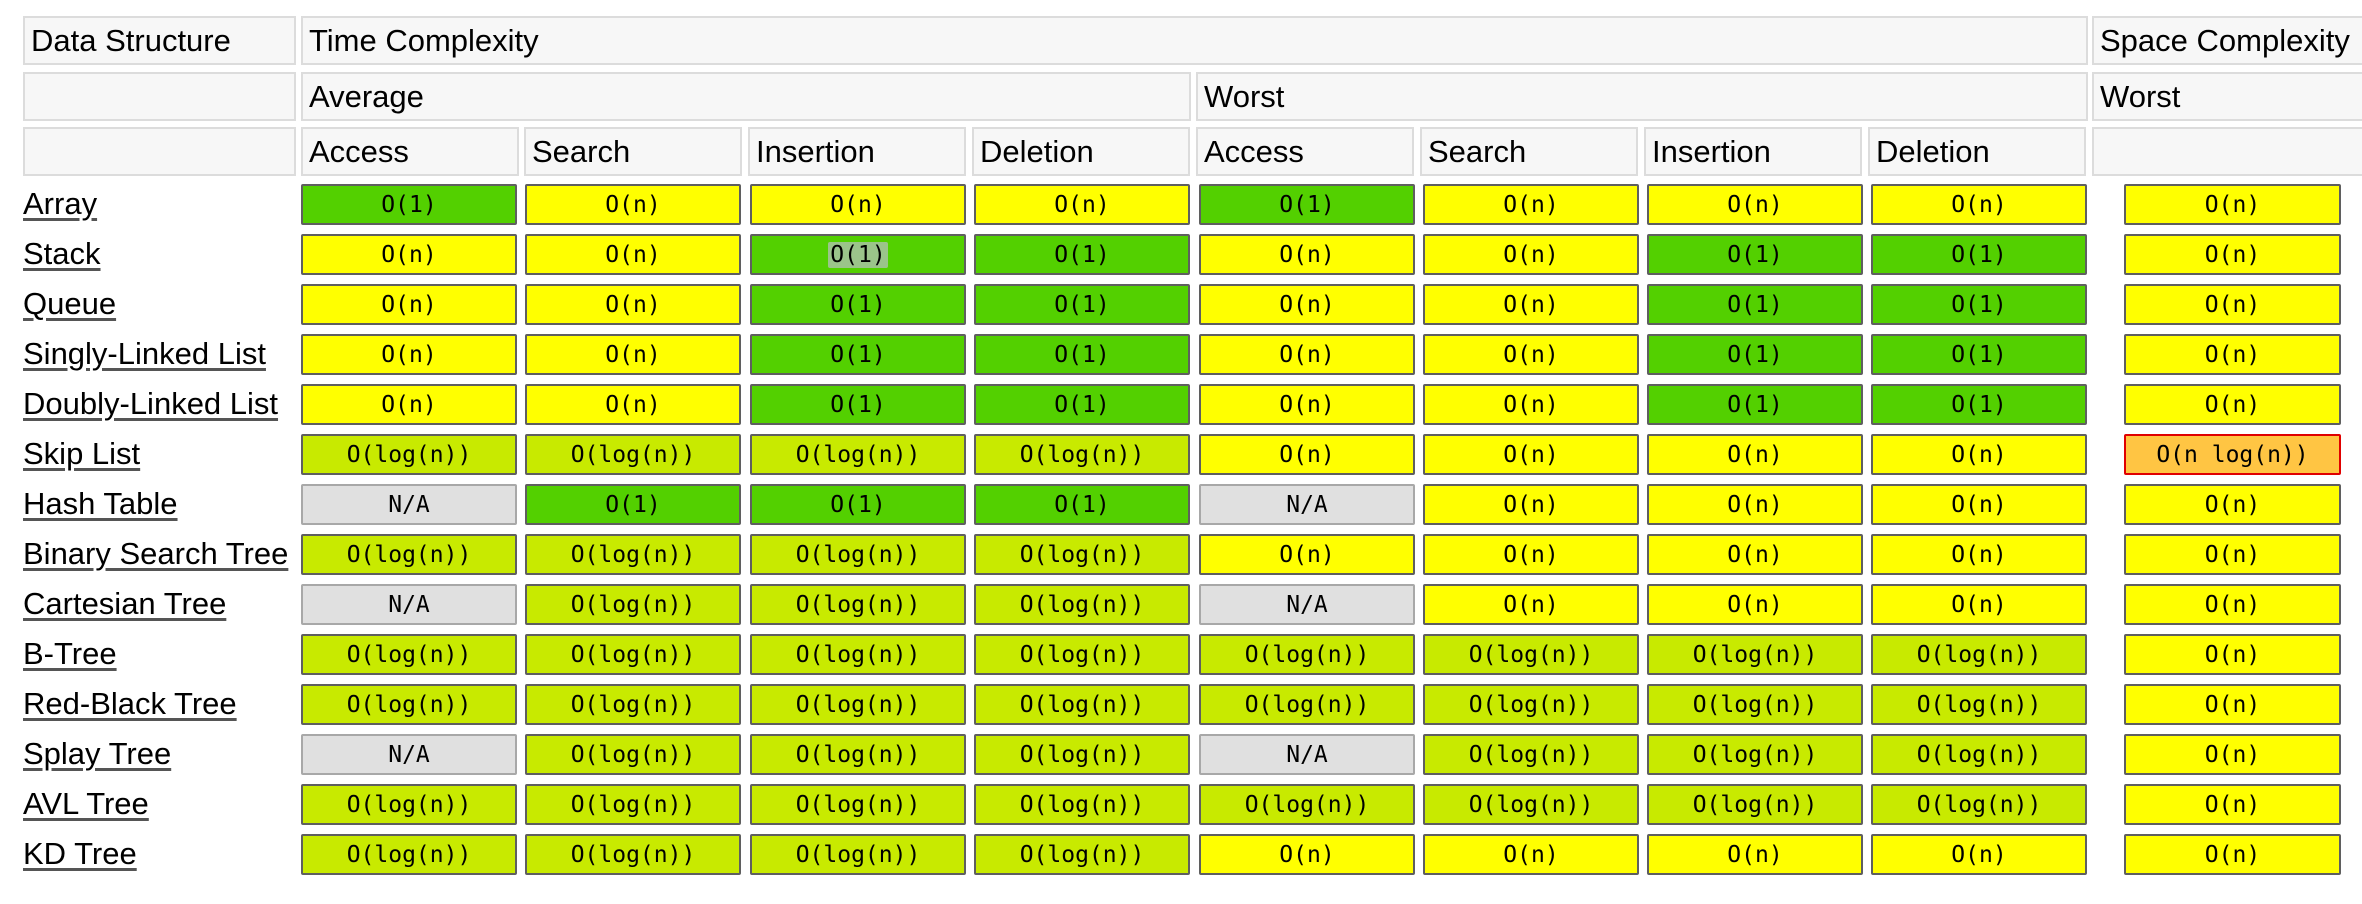 The image size is (2362, 904). I want to click on cell-avg-search: O(1), so click(633, 504).